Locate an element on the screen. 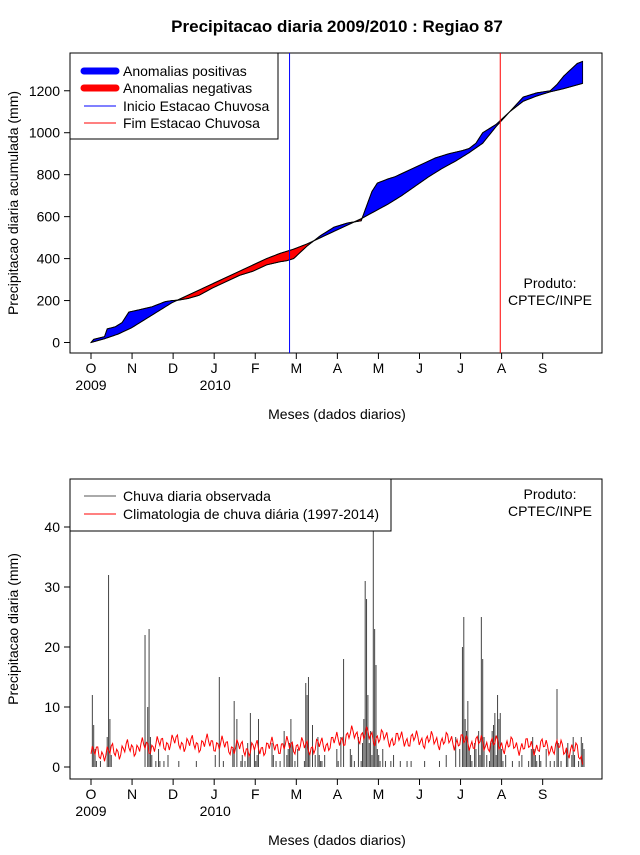 The height and width of the screenshot is (855, 640). bottom-y-tick-label: 0 is located at coordinates (56, 767).